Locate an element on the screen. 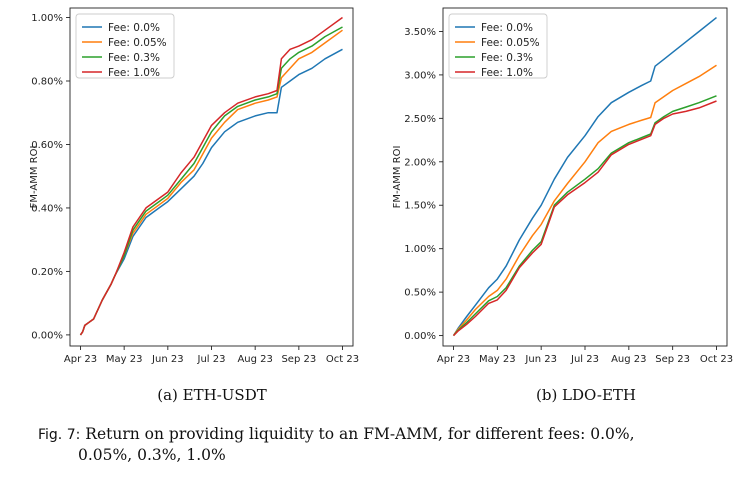  y-tick-label: 3.00% is located at coordinates (420, 75).